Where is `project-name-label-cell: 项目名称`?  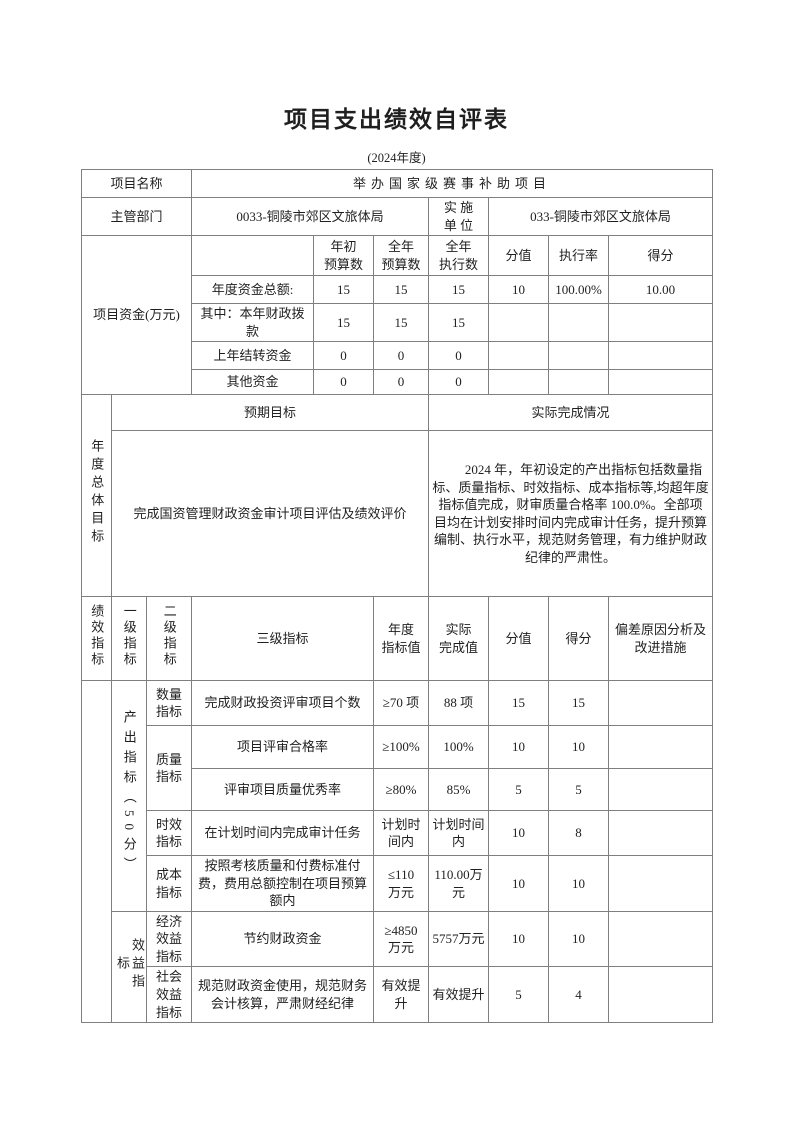 project-name-label-cell: 项目名称 is located at coordinates (136, 183).